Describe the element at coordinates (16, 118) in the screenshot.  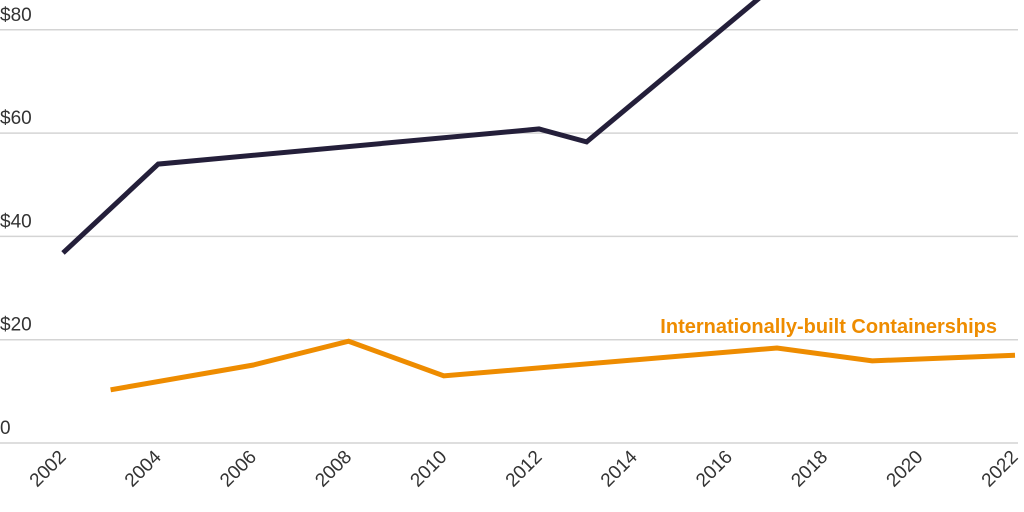
I see `y-tick-label: $60` at that location.